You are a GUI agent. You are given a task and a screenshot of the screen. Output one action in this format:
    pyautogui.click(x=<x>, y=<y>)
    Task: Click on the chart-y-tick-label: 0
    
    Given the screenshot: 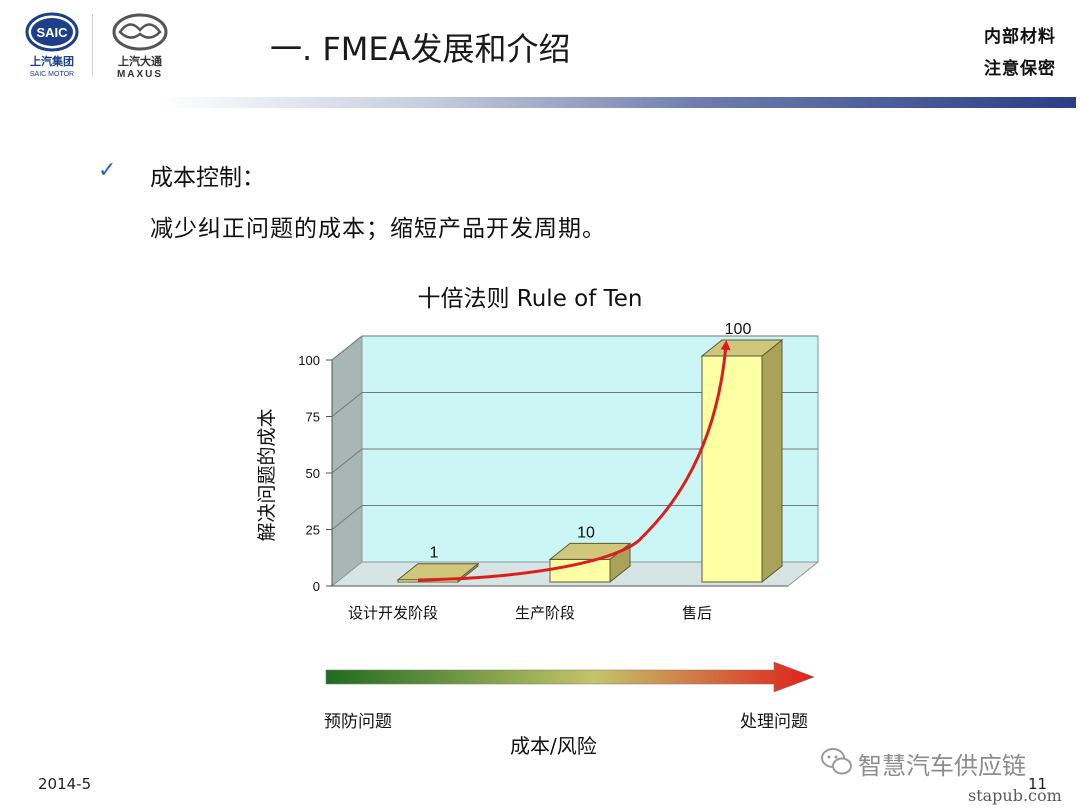 What is the action you would take?
    pyautogui.click(x=316, y=586)
    